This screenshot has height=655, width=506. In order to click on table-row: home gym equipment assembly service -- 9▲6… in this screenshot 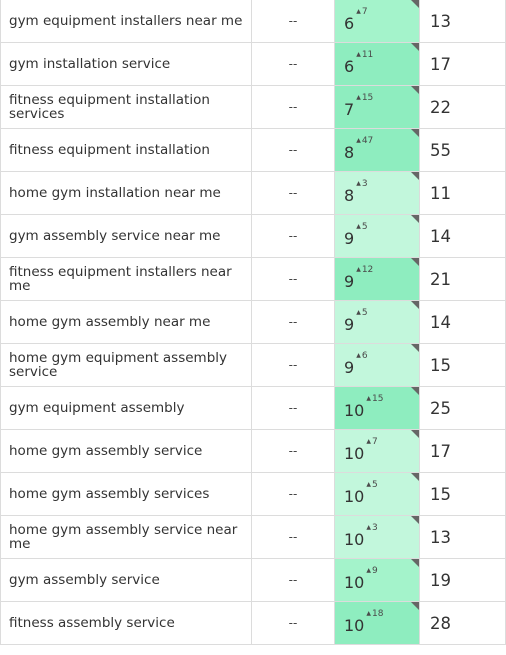, I will do `click(253, 365)`.